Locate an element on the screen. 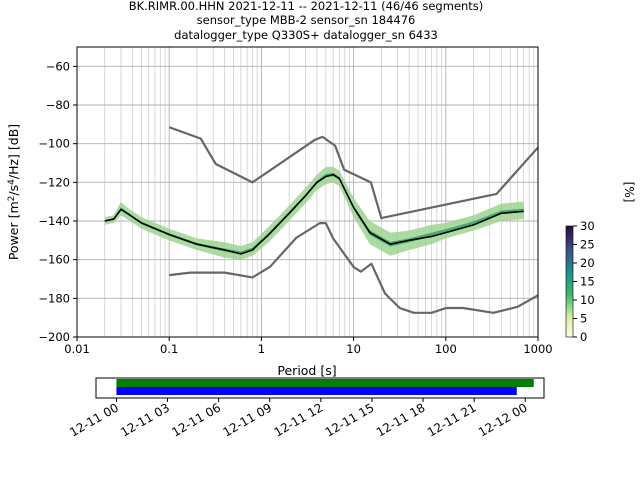 The image size is (640, 480). colorbar is located at coordinates (569, 281).